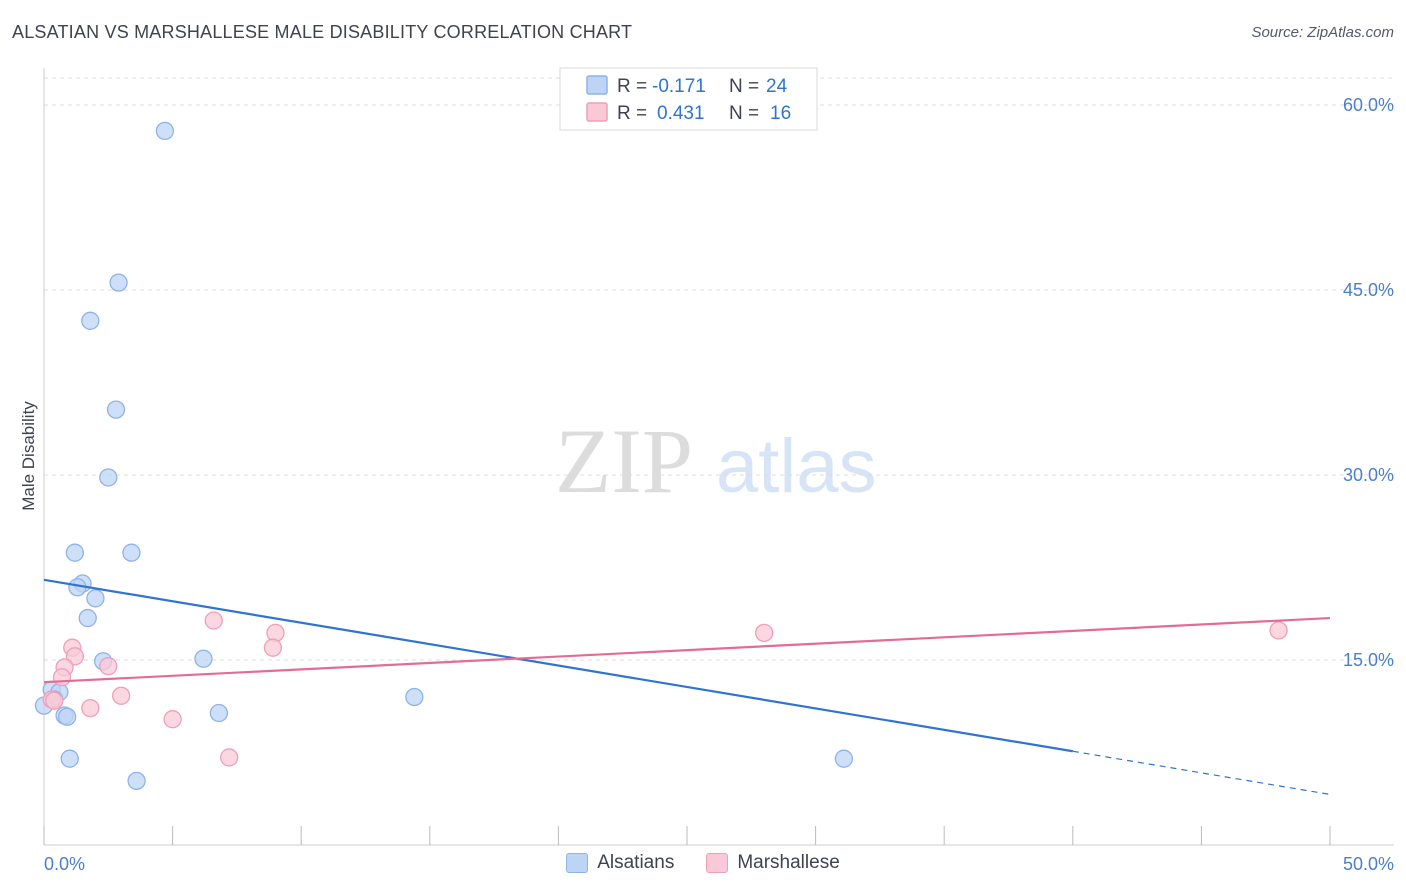 The height and width of the screenshot is (892, 1406). I want to click on y-tick-label-15: 15.0%, so click(1368, 660).